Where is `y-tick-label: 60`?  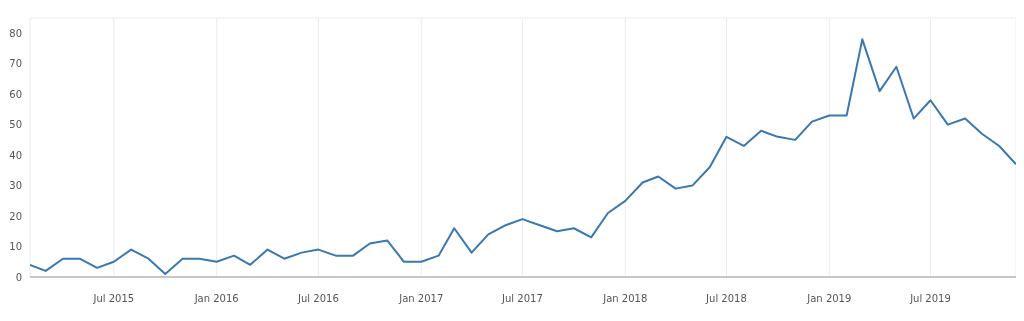 y-tick-label: 60 is located at coordinates (15, 94).